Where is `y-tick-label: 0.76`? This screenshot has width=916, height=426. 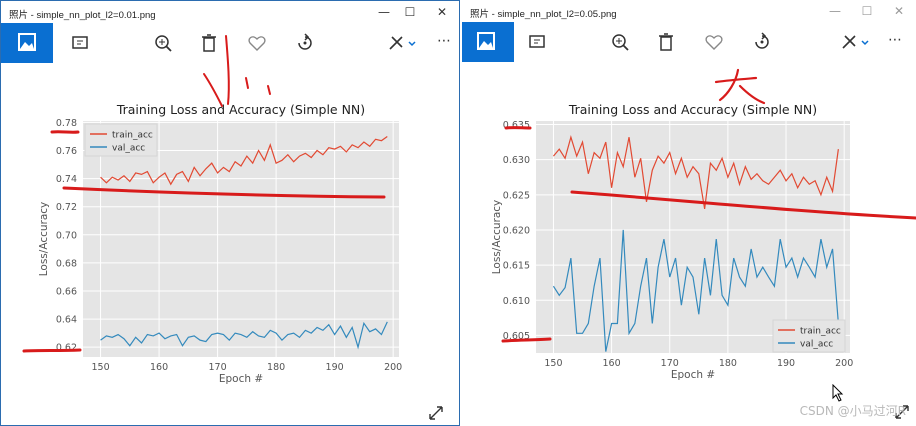 y-tick-label: 0.76 is located at coordinates (66, 151).